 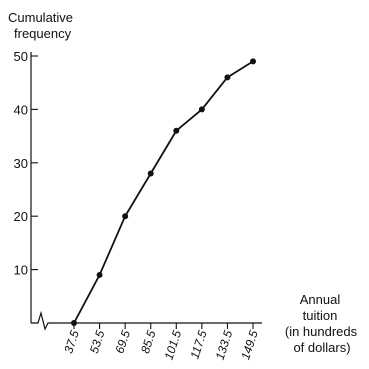 I want to click on y-tick-label: 40, so click(x=21, y=109).